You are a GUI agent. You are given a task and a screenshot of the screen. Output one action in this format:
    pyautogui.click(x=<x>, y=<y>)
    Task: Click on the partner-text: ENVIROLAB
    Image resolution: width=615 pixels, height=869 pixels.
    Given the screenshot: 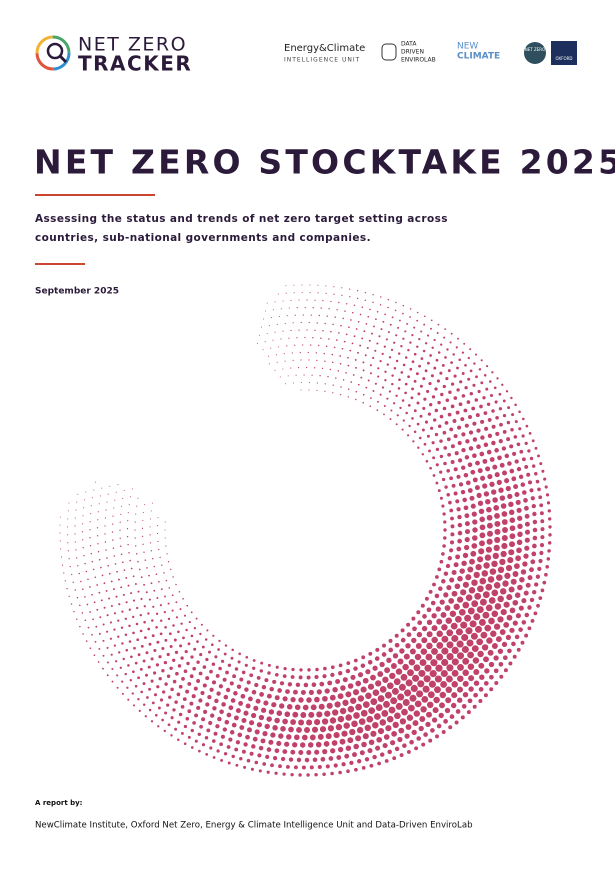 What is the action you would take?
    pyautogui.click(x=418, y=60)
    